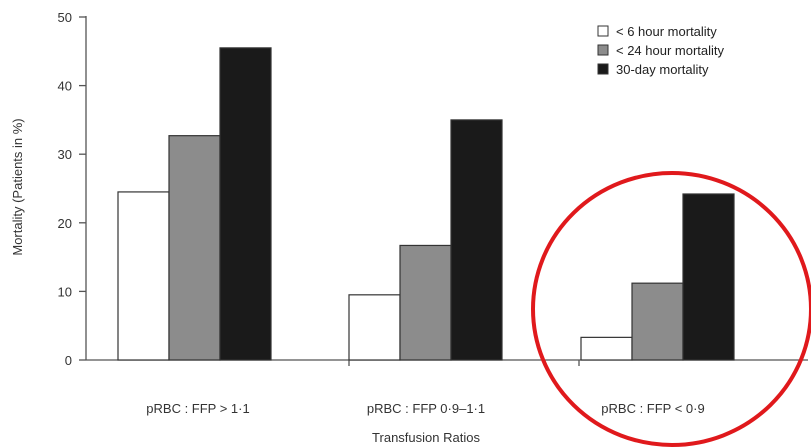 This screenshot has width=811, height=448. Describe the element at coordinates (426, 437) in the screenshot. I see `x-axis-title: Transfusion Ratios` at that location.